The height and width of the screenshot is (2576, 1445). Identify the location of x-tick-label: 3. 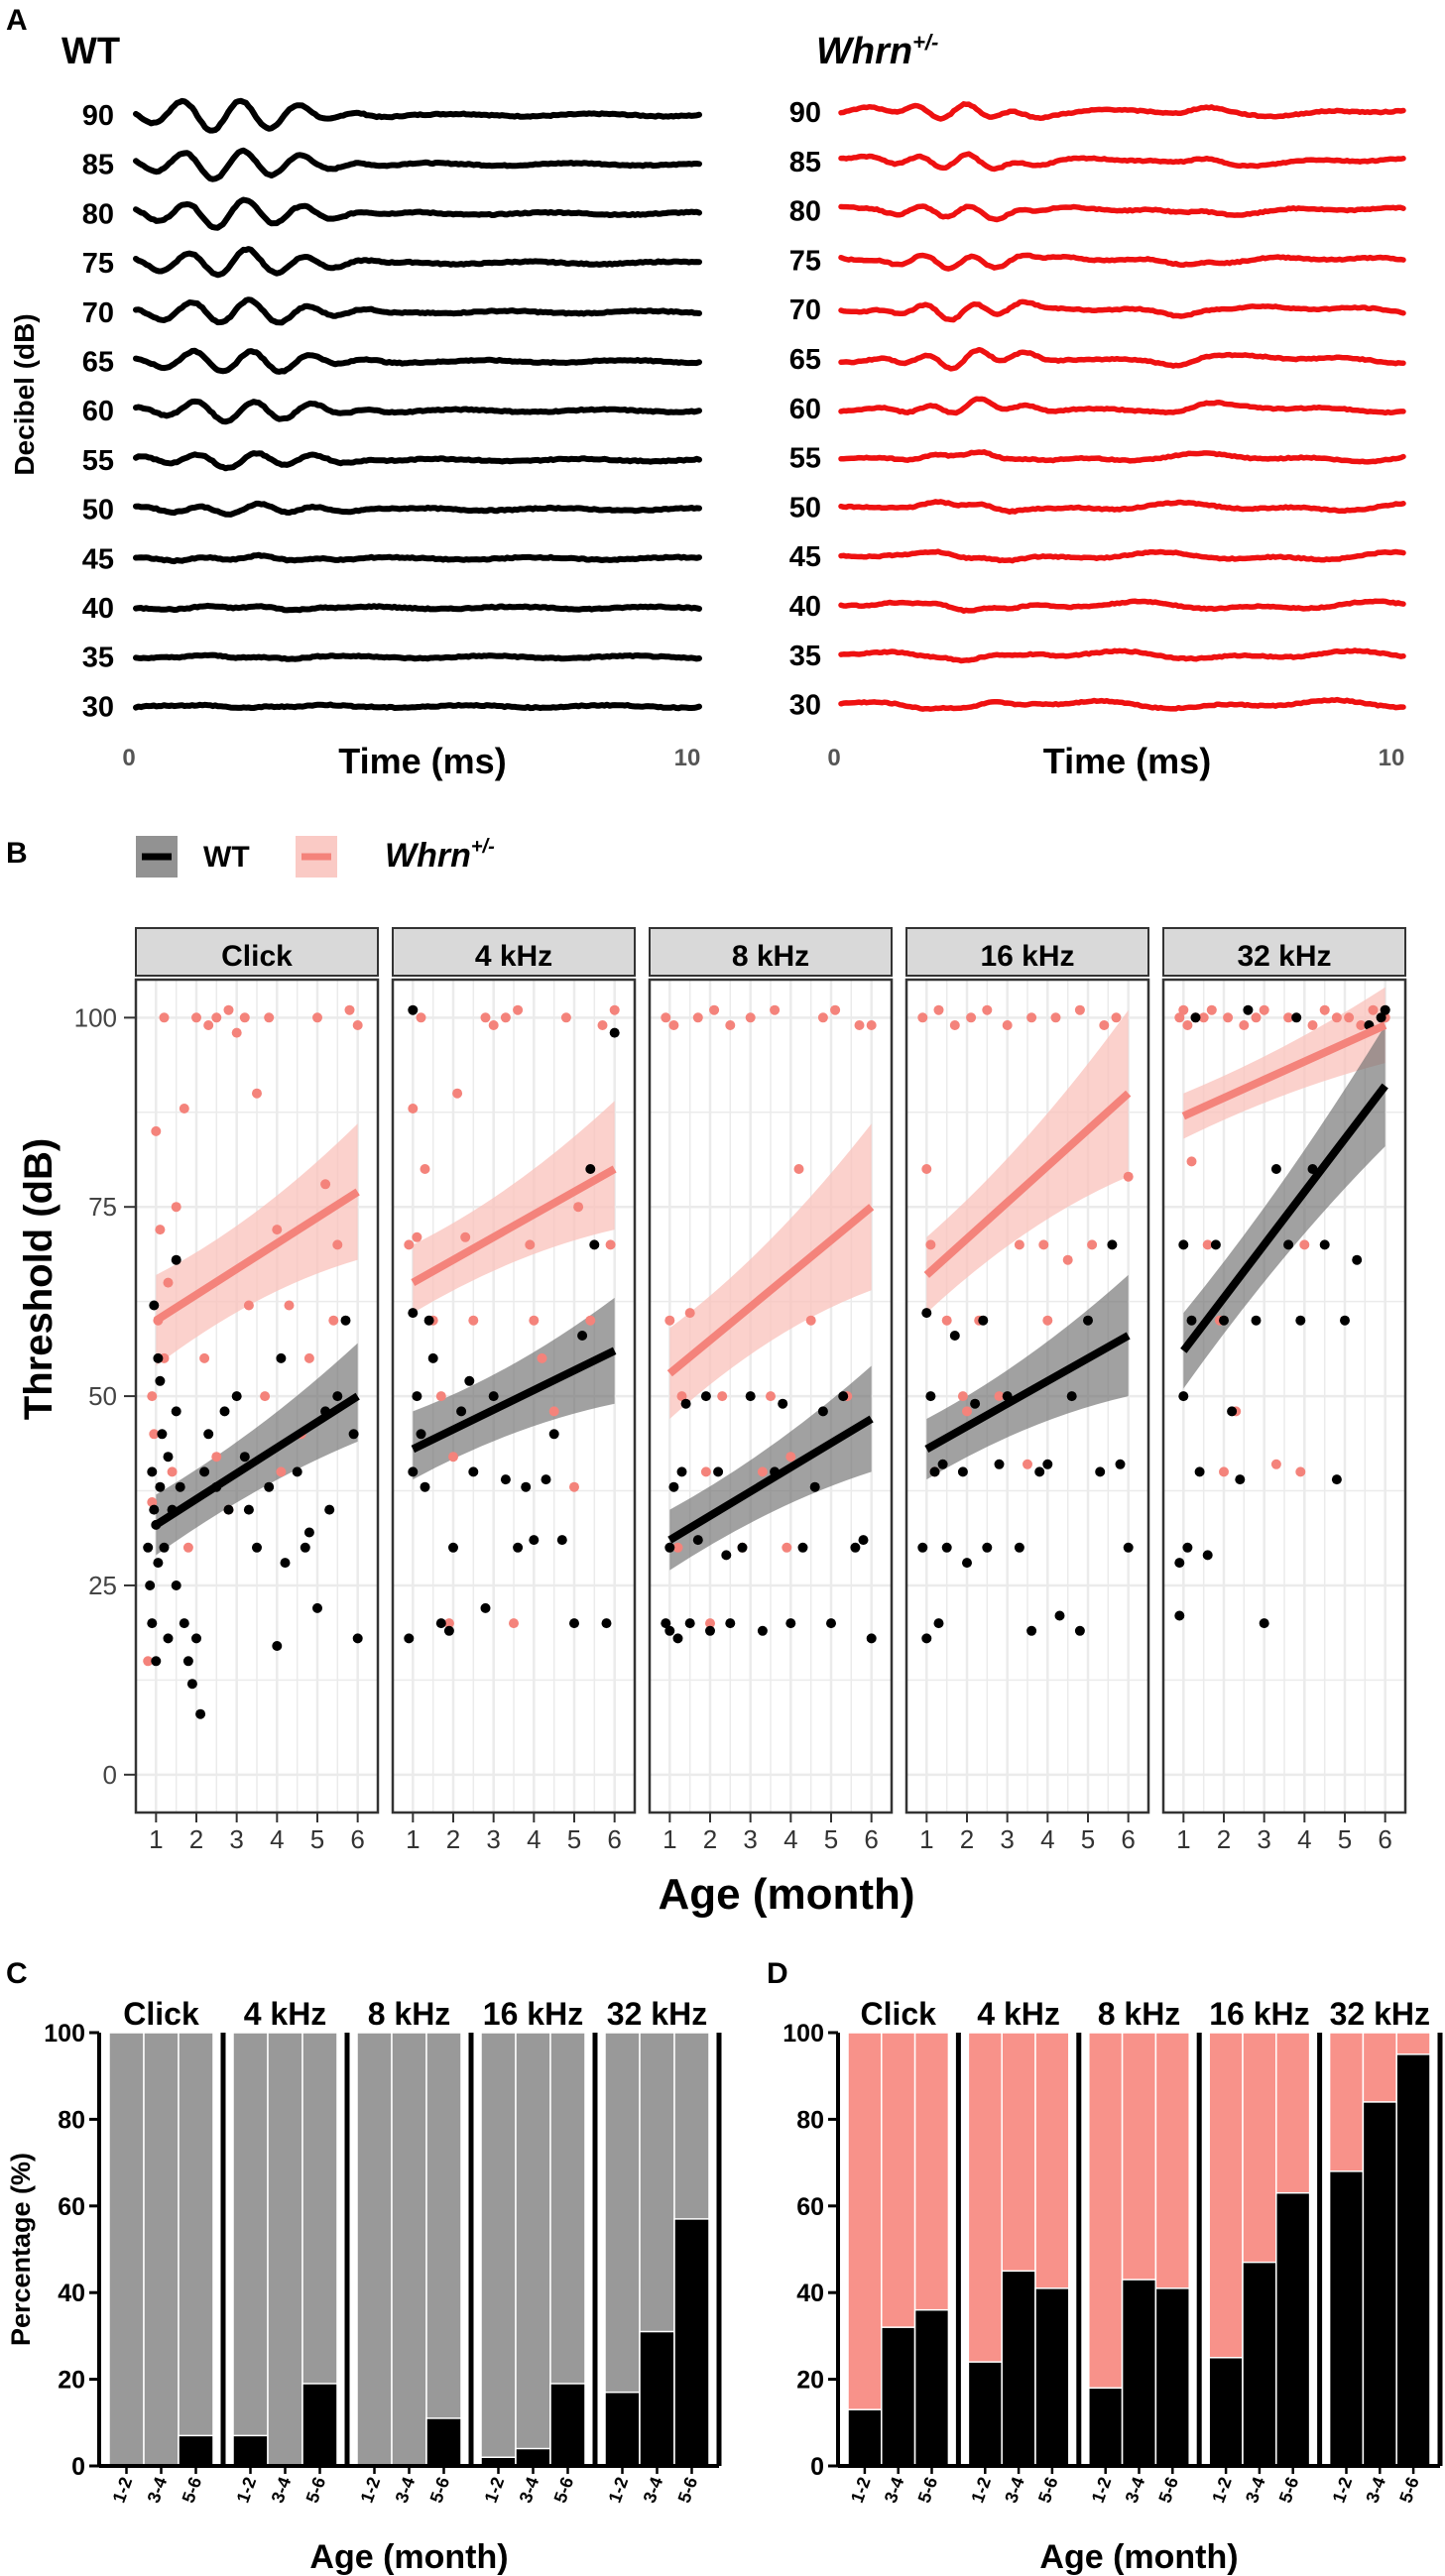
(236, 1839).